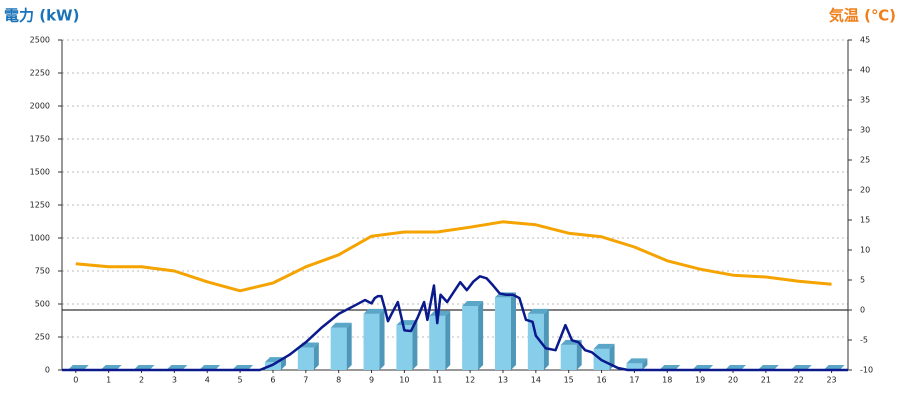  I want to click on x-tick-label: 12, so click(470, 380).